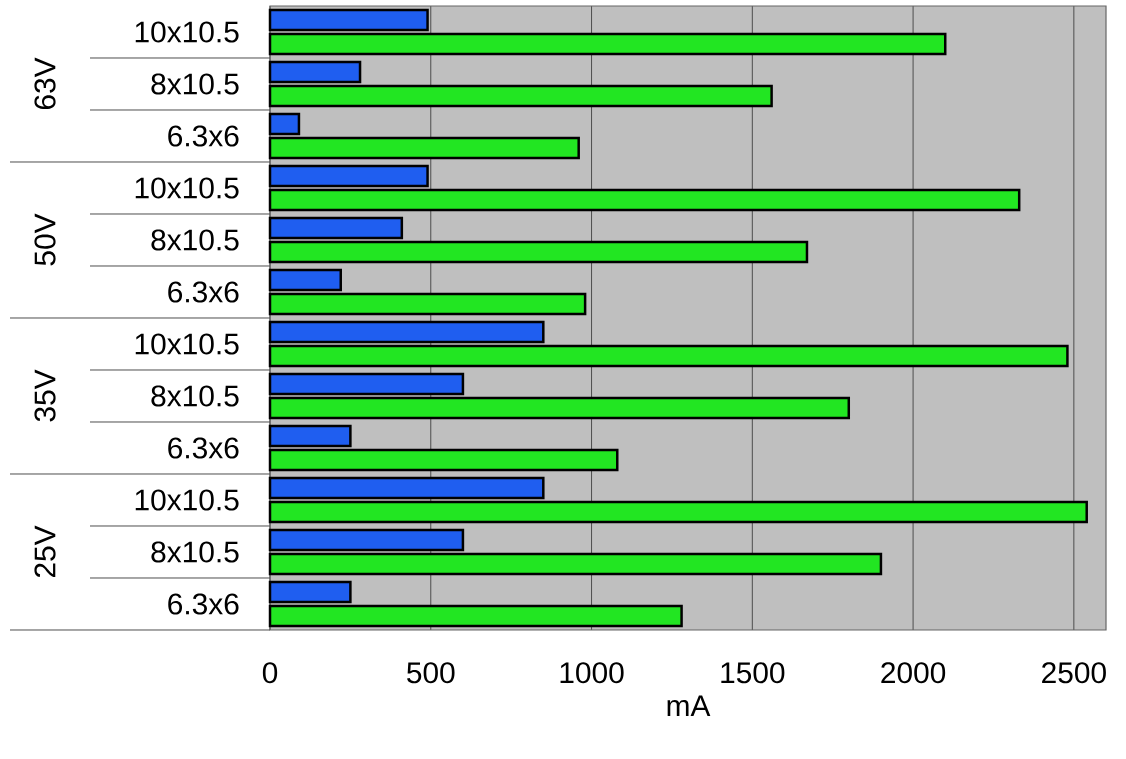  What do you see at coordinates (431, 673) in the screenshot?
I see `x-tick-label: 500` at bounding box center [431, 673].